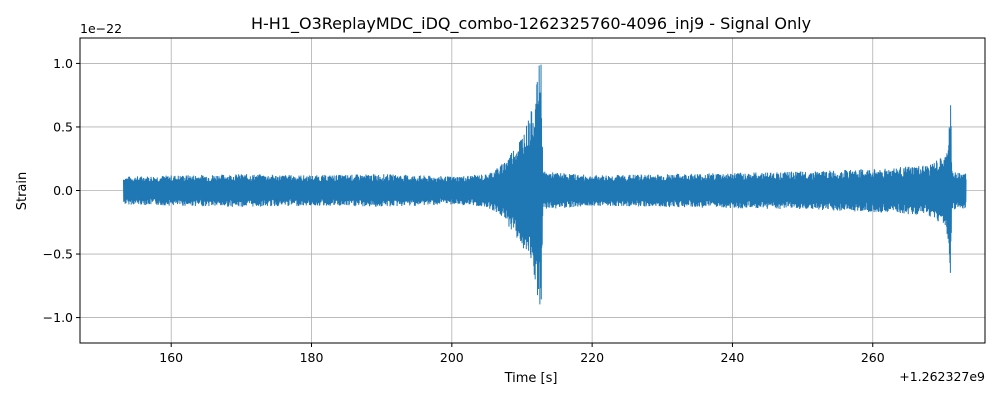 Image resolution: width=1000 pixels, height=400 pixels. What do you see at coordinates (733, 357) in the screenshot?
I see `x-tick-label: 240` at bounding box center [733, 357].